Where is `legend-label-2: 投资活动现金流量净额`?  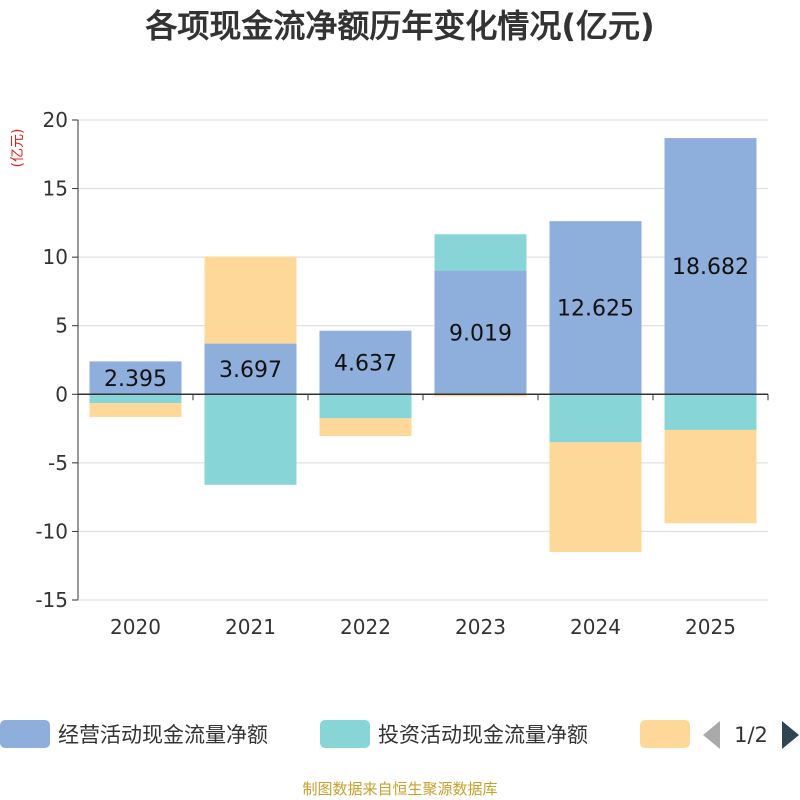
legend-label-2: 投资活动现金流量净额 is located at coordinates (483, 735).